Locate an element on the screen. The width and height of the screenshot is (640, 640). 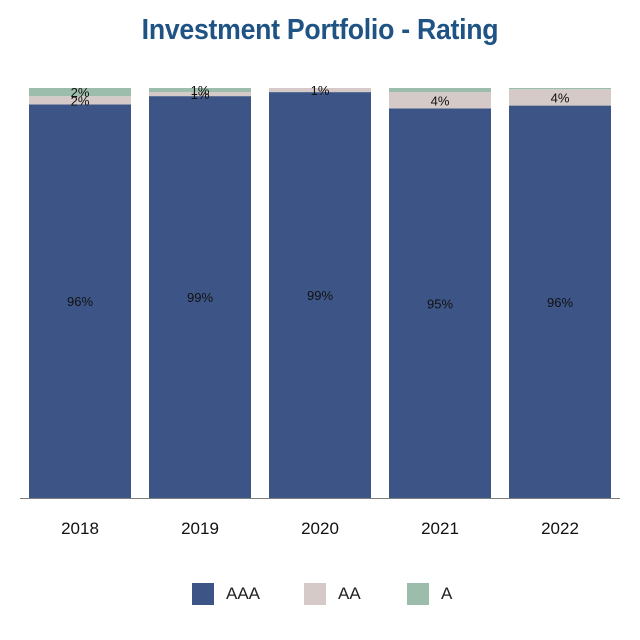
bar-aa-2018 is located at coordinates (80, 100).